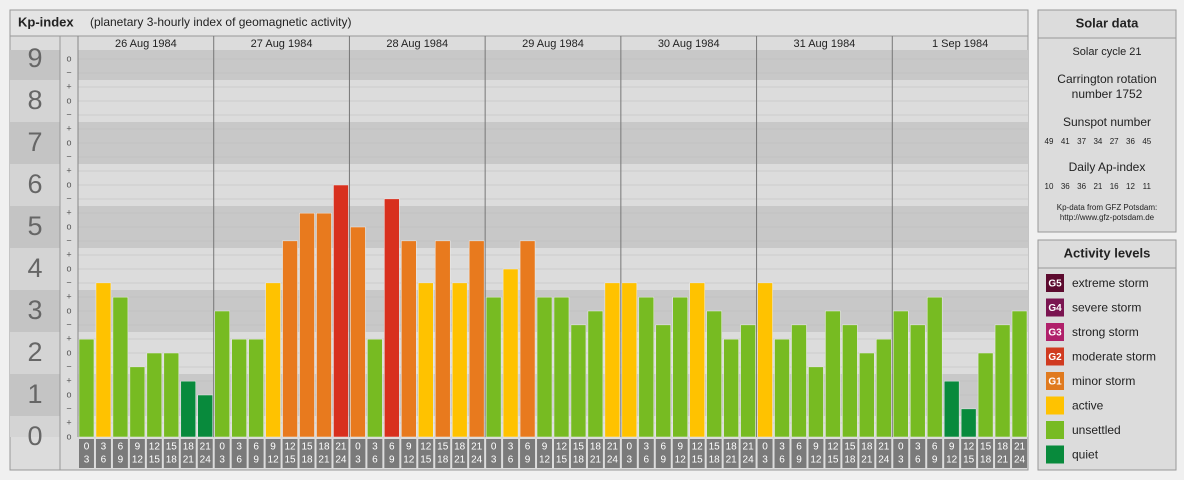 The width and height of the screenshot is (1184, 480). Describe the element at coordinates (553, 426) in the screenshot. I see `band` at that location.